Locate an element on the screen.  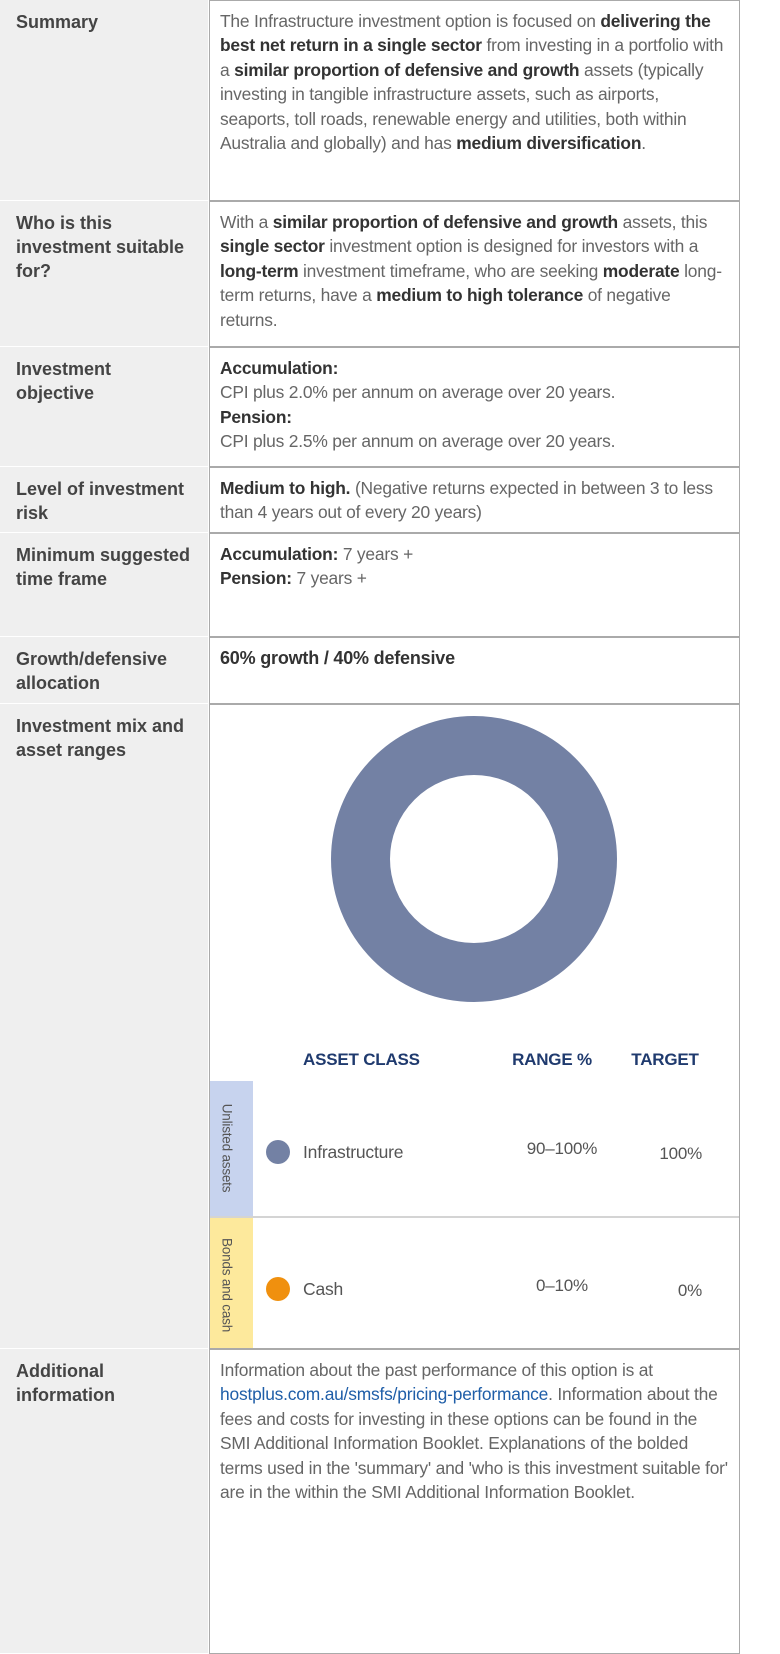
column-header: ASSET CLASS is located at coordinates (361, 1059).